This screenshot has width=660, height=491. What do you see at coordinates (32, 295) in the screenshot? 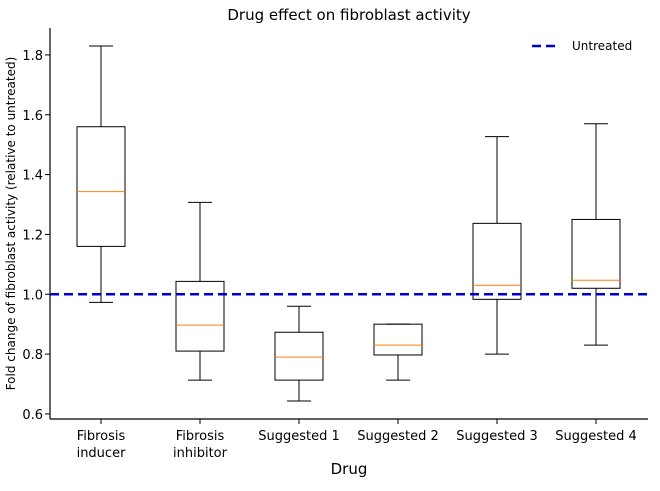
I see `y-tick-label: 1.0` at bounding box center [32, 295].